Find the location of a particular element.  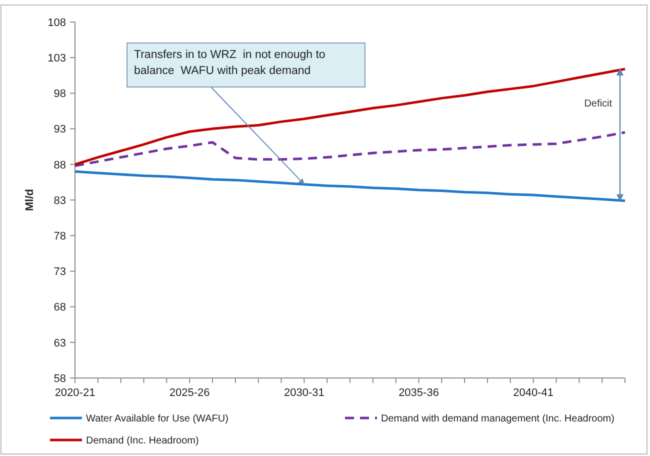

legend-label: Demand (Inc. Headroom) is located at coordinates (142, 441).